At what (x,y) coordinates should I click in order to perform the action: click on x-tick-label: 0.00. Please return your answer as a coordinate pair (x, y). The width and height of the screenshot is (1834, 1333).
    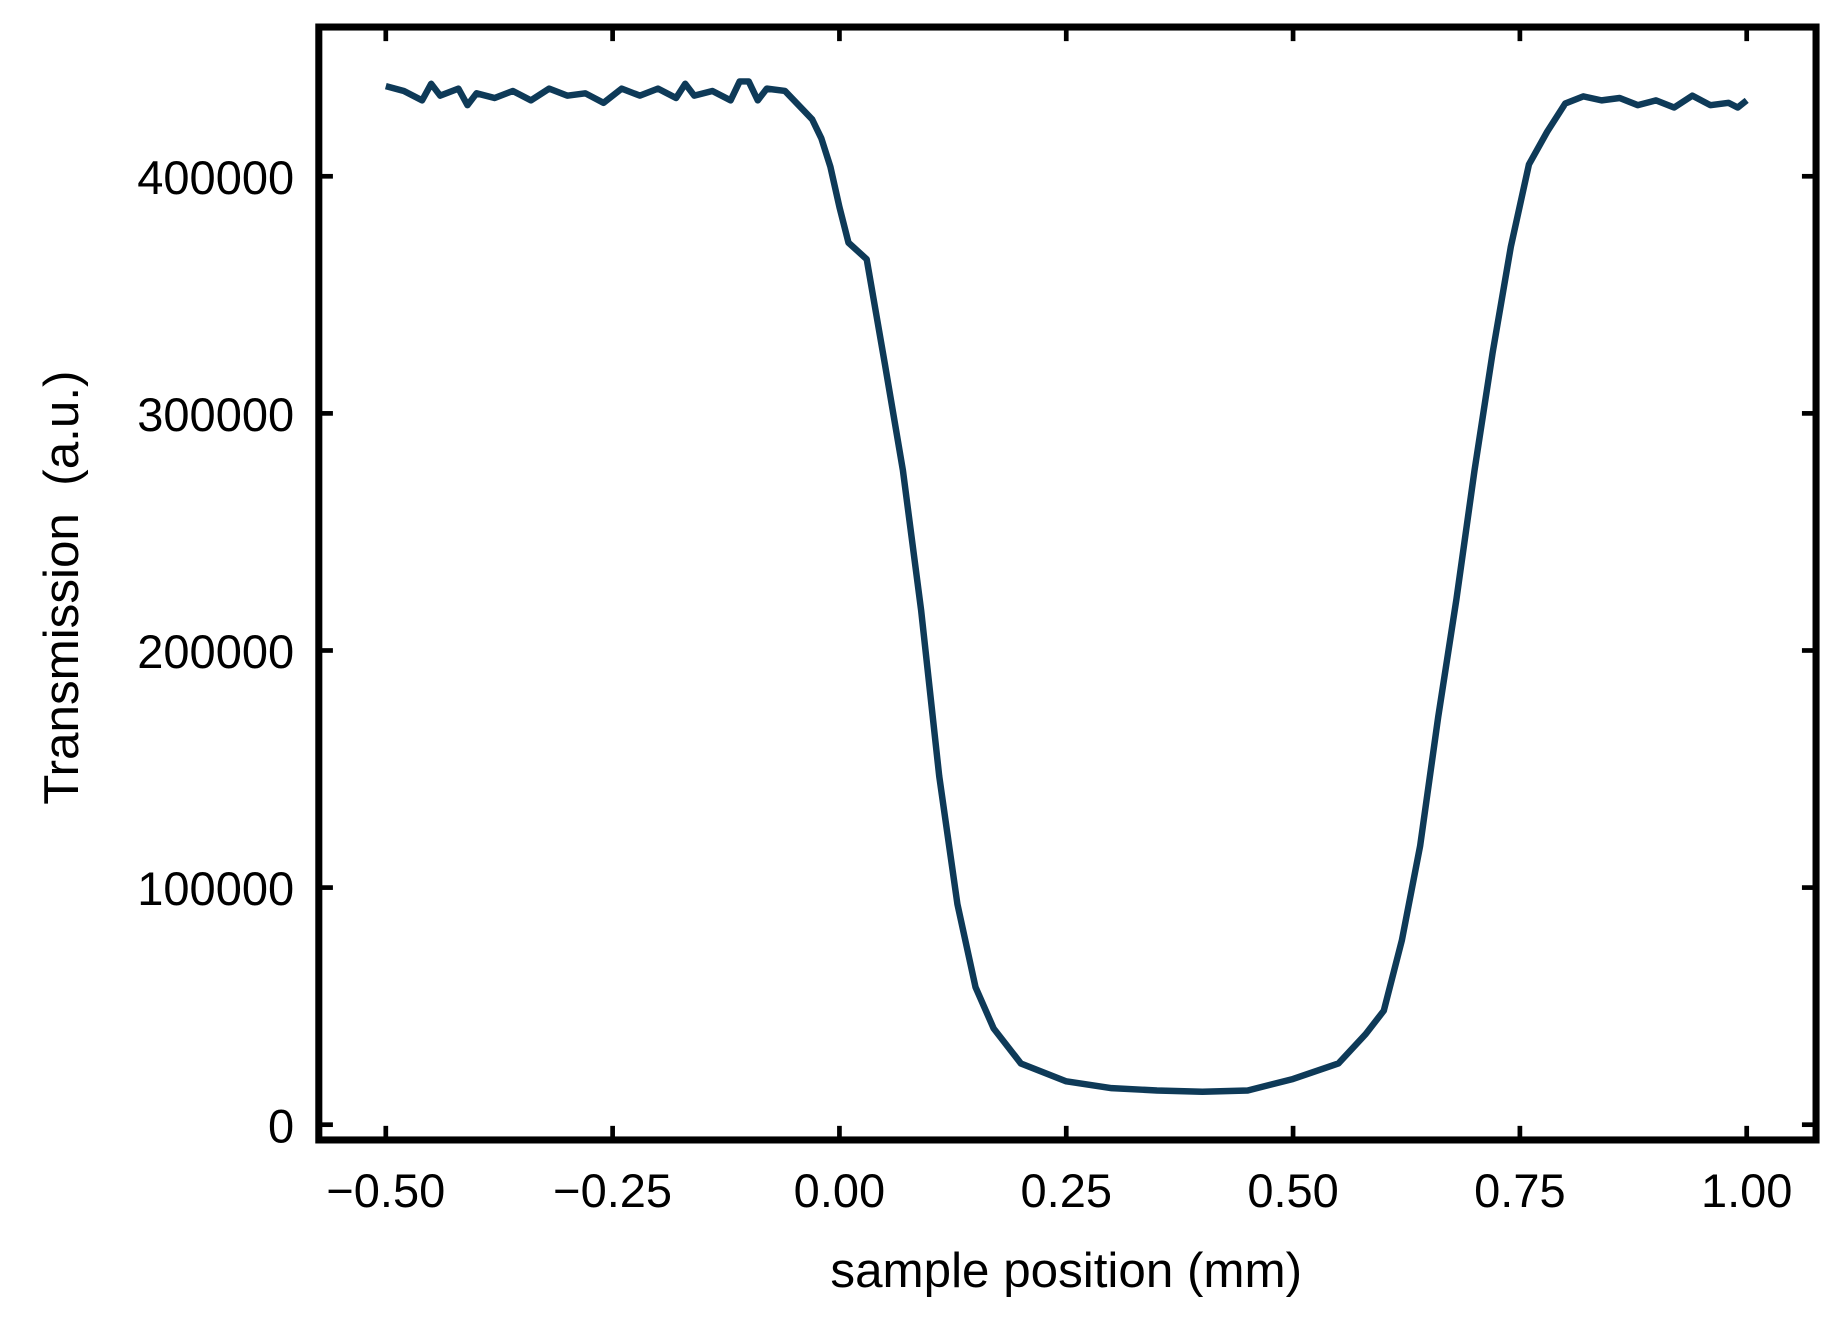
    Looking at the image, I should click on (839, 1190).